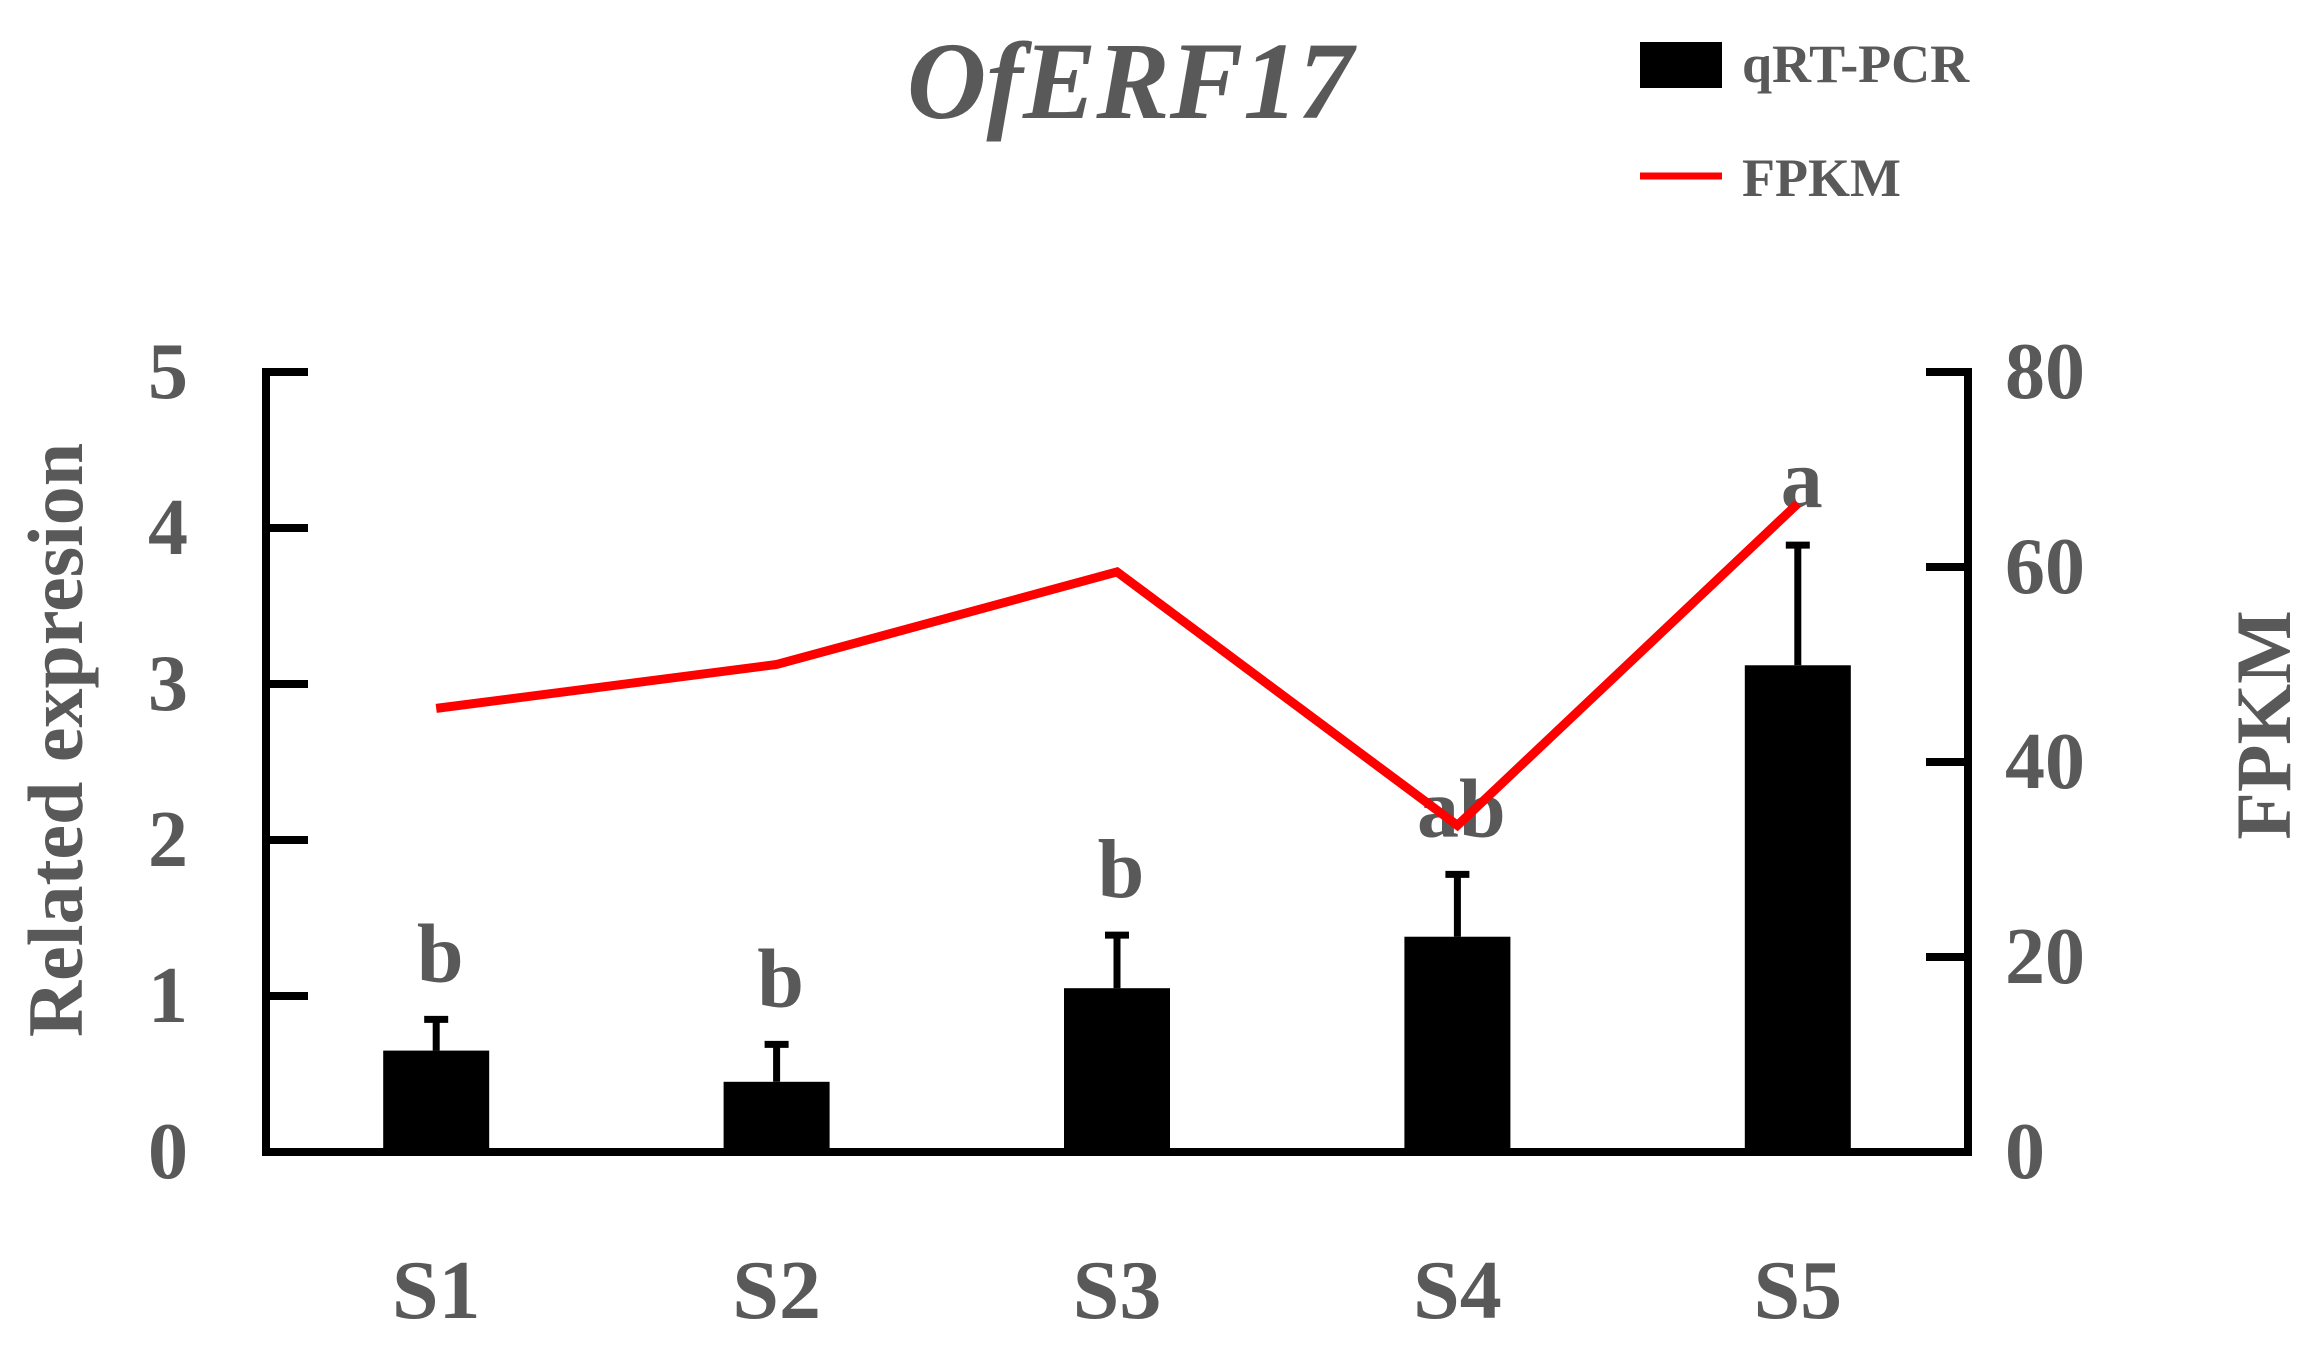 The height and width of the screenshot is (1353, 2313). Describe the element at coordinates (168, 372) in the screenshot. I see `y-tick-label: 5` at that location.